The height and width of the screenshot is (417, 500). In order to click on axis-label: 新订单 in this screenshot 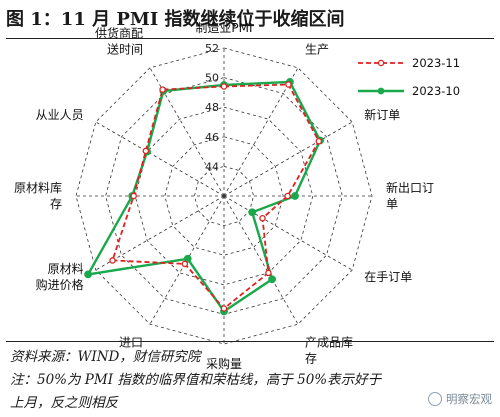, I will do `click(382, 114)`.